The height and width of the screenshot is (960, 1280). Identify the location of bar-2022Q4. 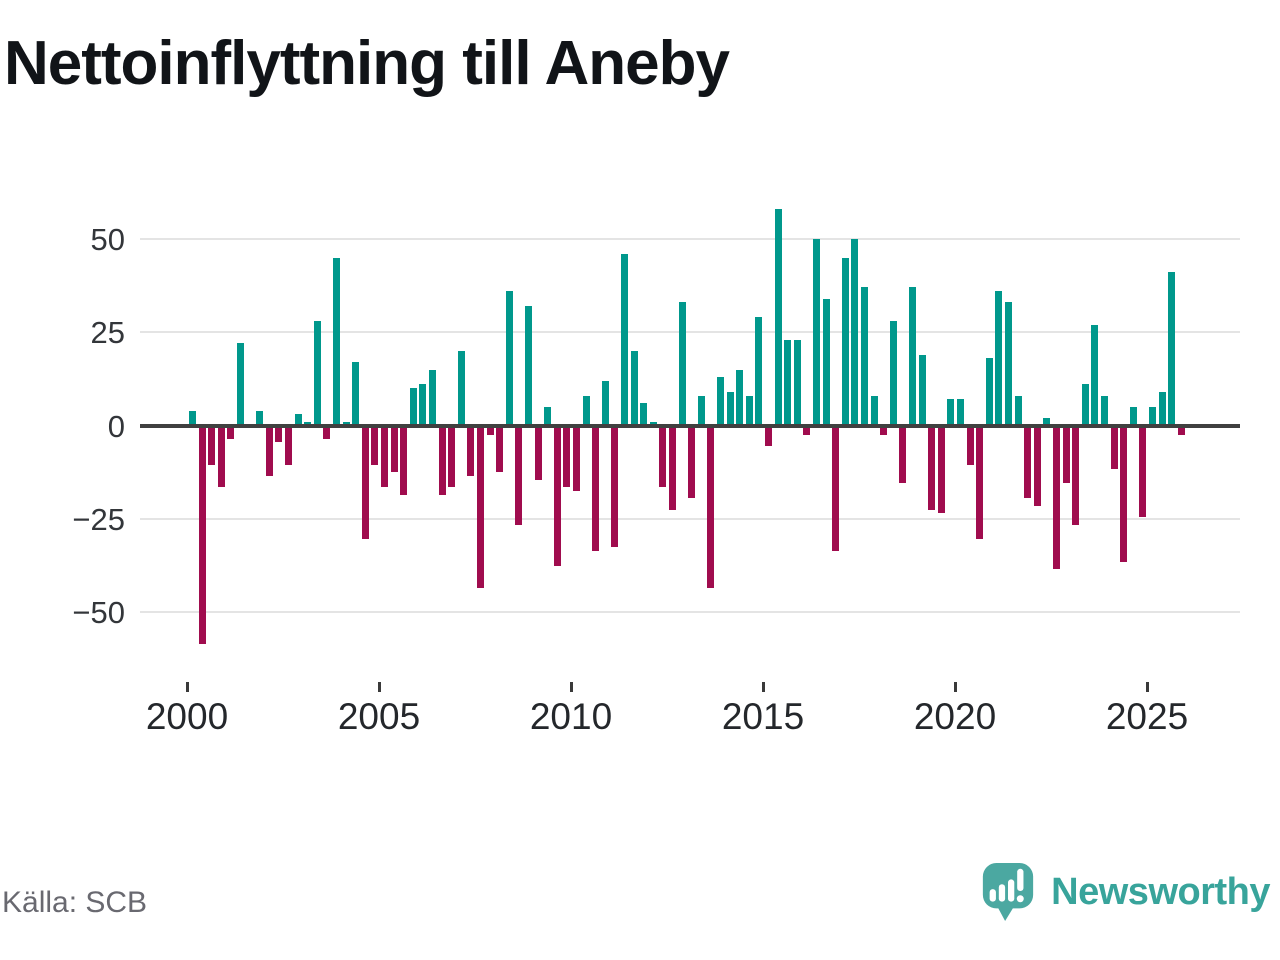
(1066, 455).